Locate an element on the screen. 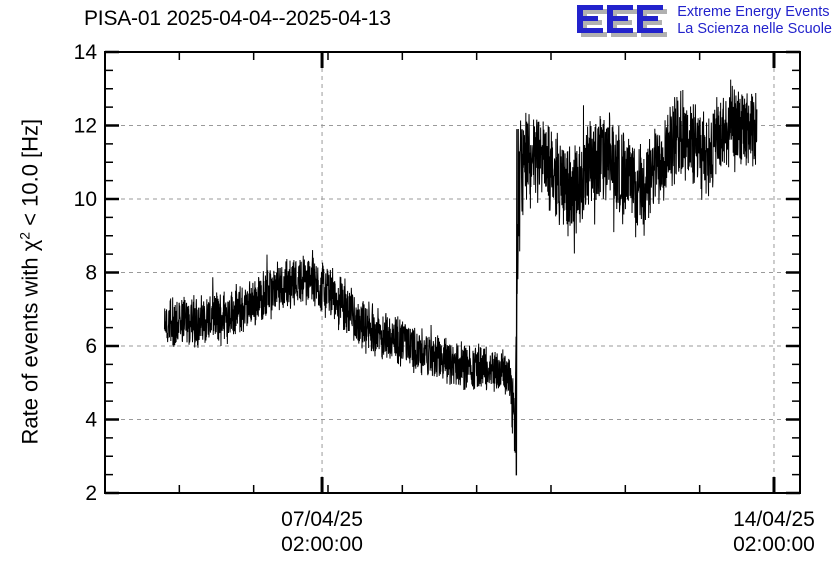 This screenshot has width=836, height=572. y-tick-label: 12 is located at coordinates (85, 126).